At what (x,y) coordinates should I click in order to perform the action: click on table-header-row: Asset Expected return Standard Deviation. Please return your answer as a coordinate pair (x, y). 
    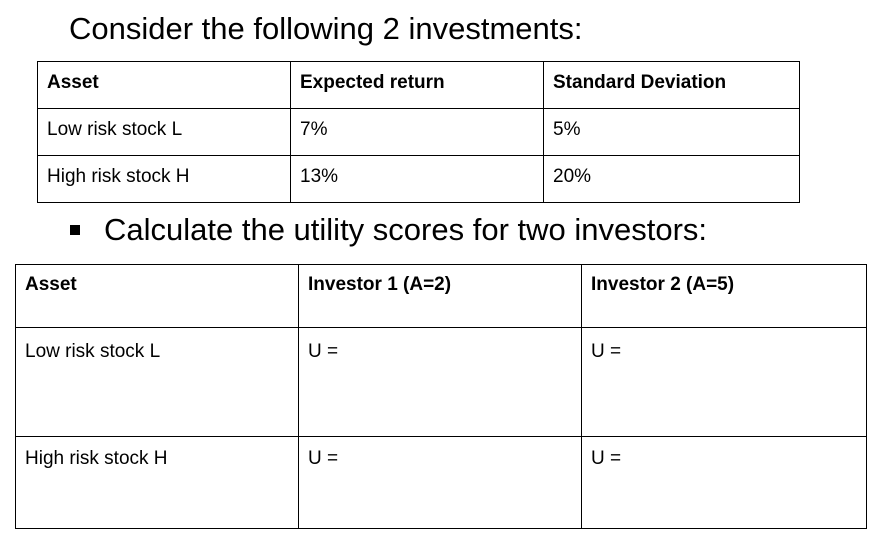
    Looking at the image, I should click on (418, 85).